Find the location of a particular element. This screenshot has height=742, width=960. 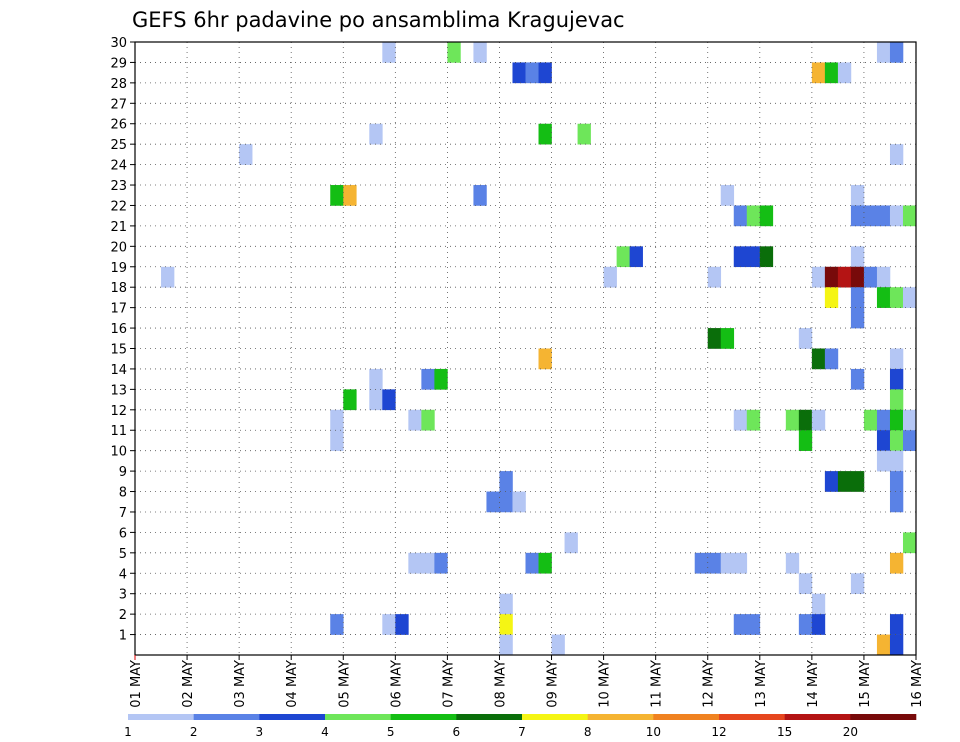

y-tick-label: 9 is located at coordinates (123, 472).